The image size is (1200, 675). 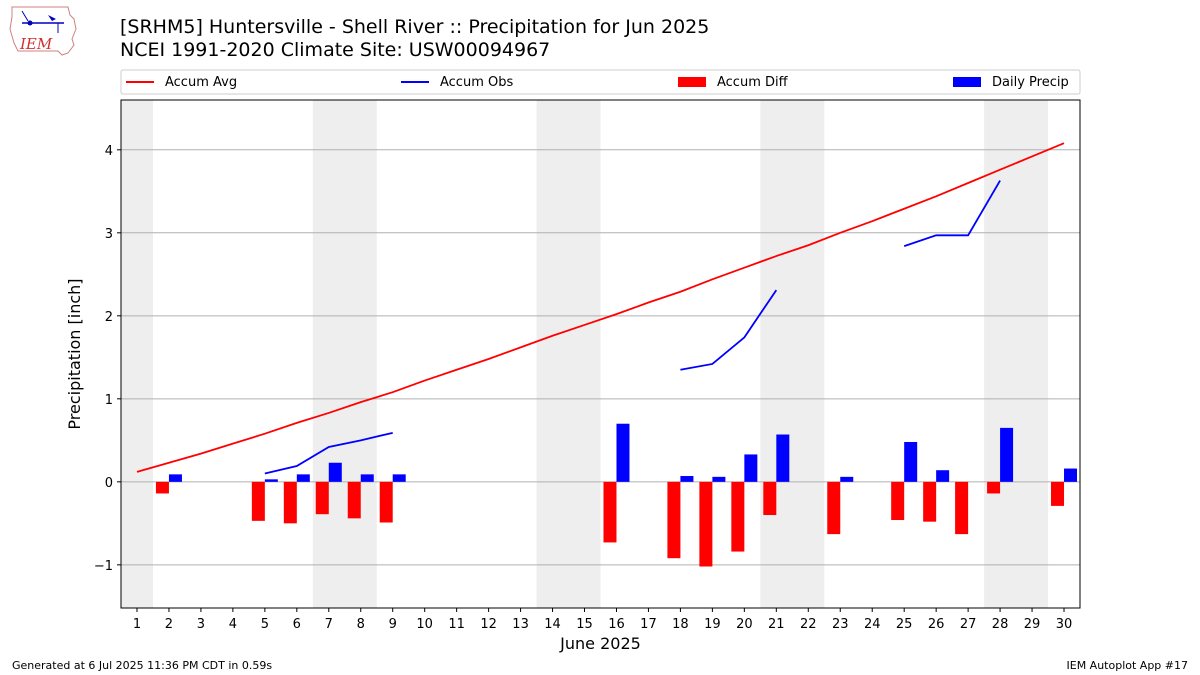 What do you see at coordinates (1127, 665) in the screenshot?
I see `footer-app: IEM Autoplot App #17` at bounding box center [1127, 665].